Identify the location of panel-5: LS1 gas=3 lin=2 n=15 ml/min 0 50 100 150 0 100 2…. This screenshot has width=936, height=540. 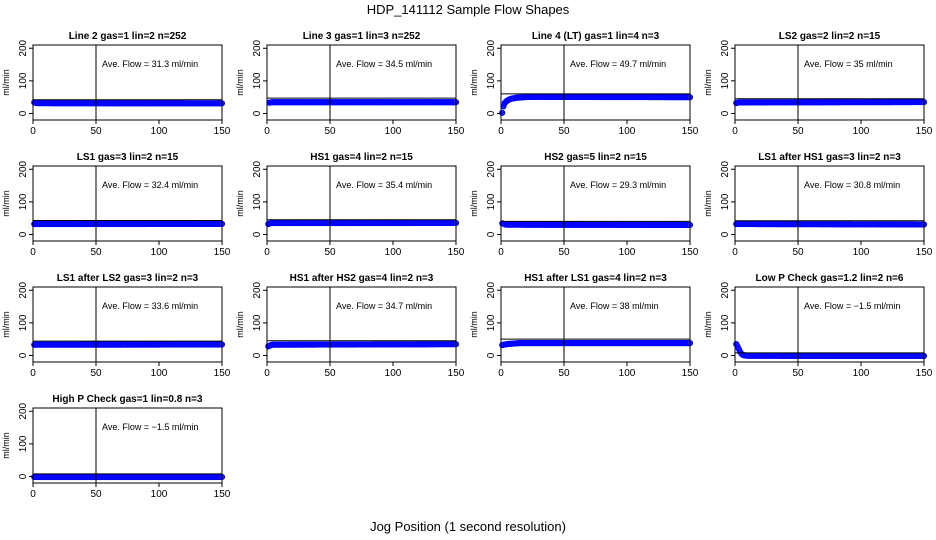
(116, 205).